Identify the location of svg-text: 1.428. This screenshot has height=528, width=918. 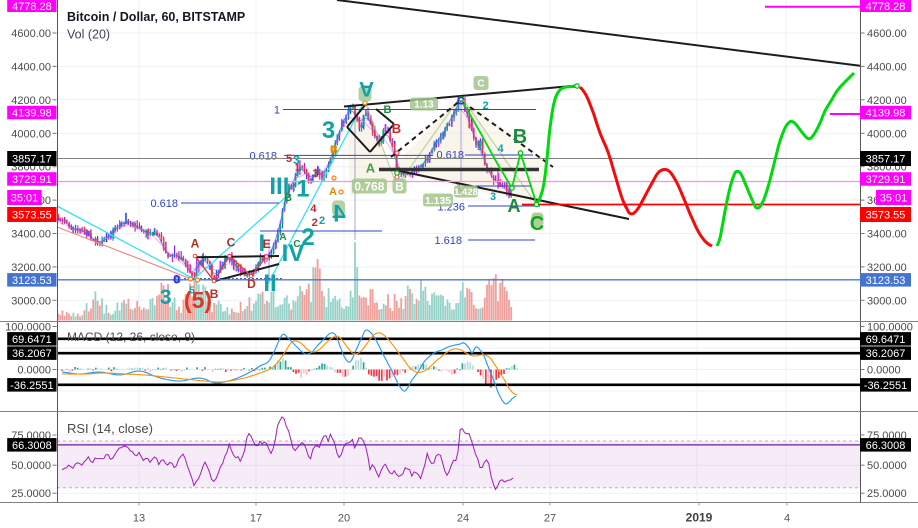
(466, 192).